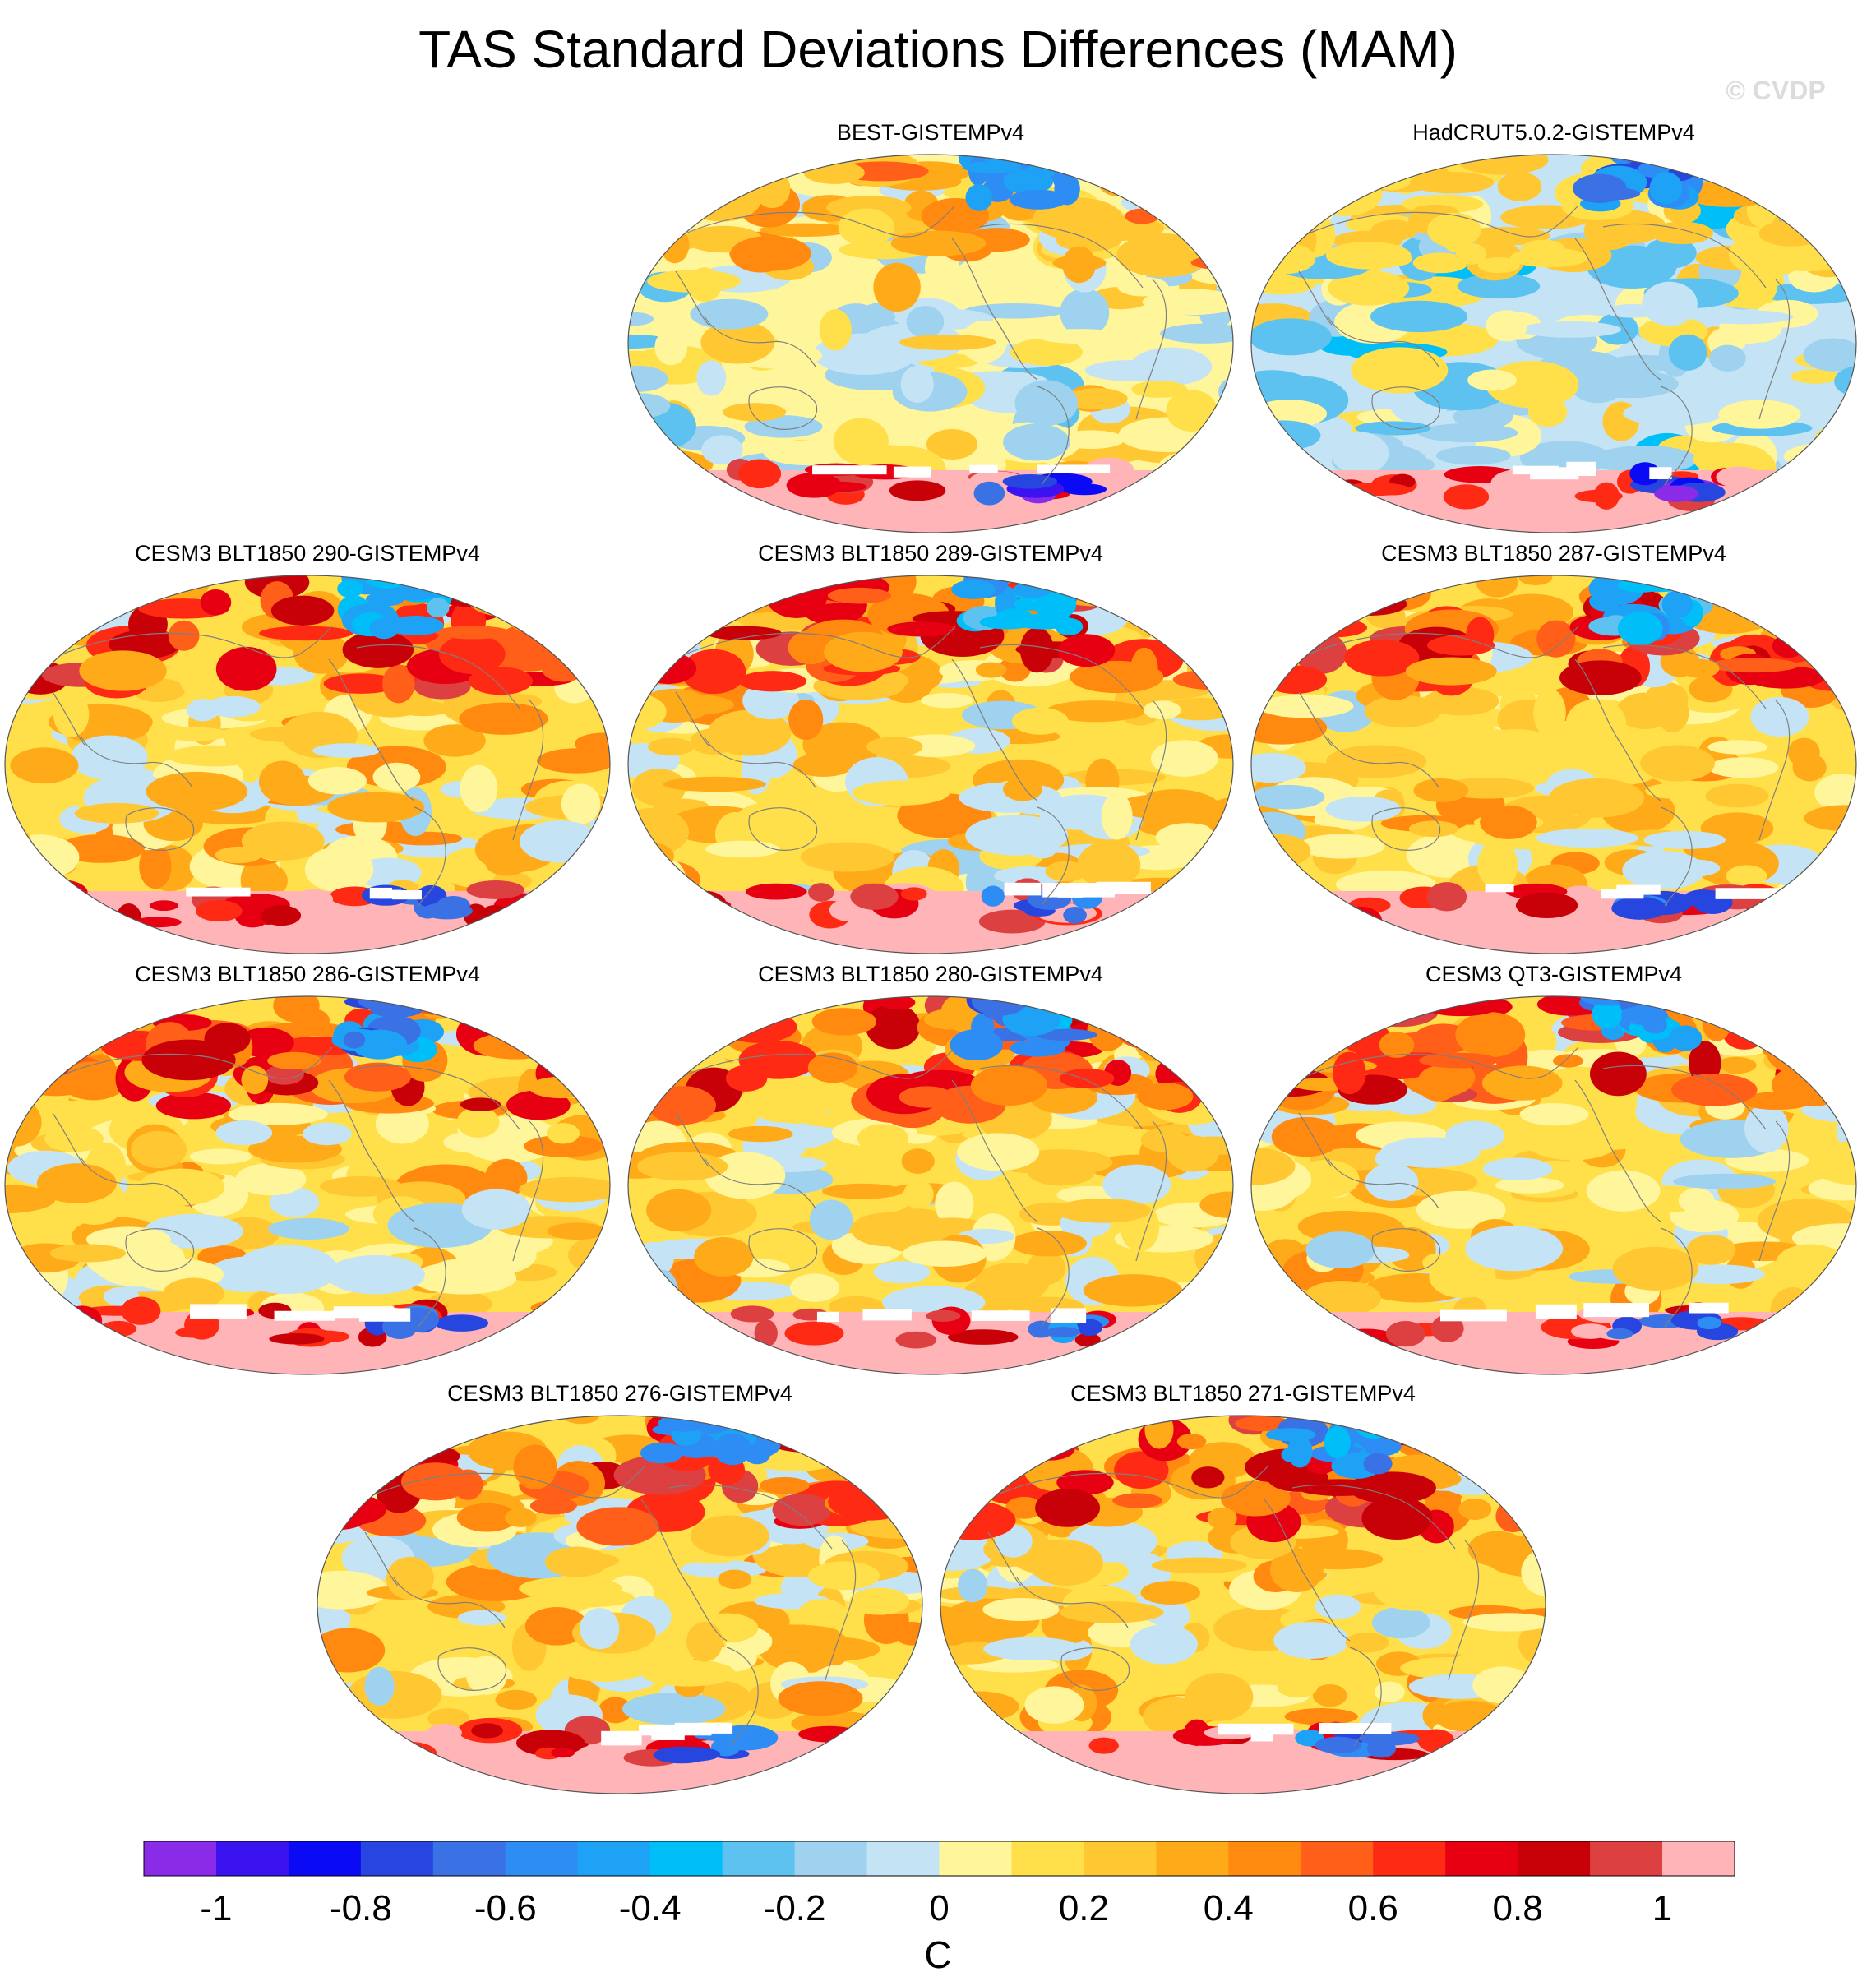 The width and height of the screenshot is (1876, 1986). Describe the element at coordinates (1553, 132) in the screenshot. I see `panel-title: HadCRUT5.0.2-GISTEMPv4` at that location.